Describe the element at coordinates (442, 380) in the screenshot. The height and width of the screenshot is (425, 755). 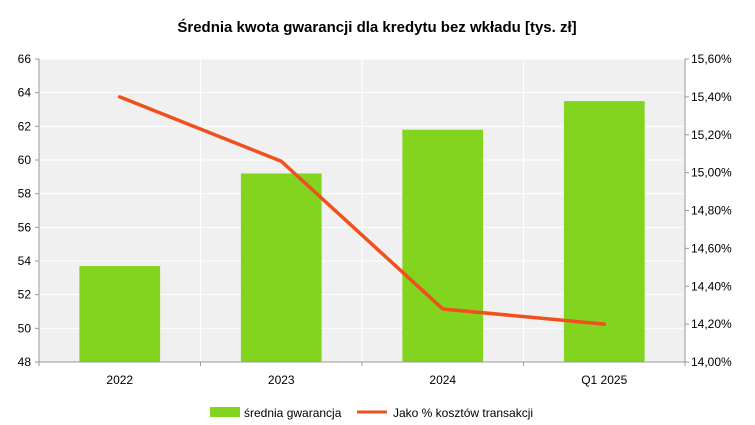
I see `x-tick-label: 2024` at that location.